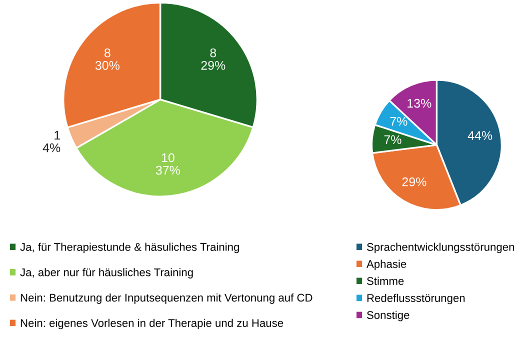  What do you see at coordinates (152, 324) in the screenshot?
I see `legend-label: Nein: eigenes Vorlesen in der Therapie und zu Hause` at bounding box center [152, 324].